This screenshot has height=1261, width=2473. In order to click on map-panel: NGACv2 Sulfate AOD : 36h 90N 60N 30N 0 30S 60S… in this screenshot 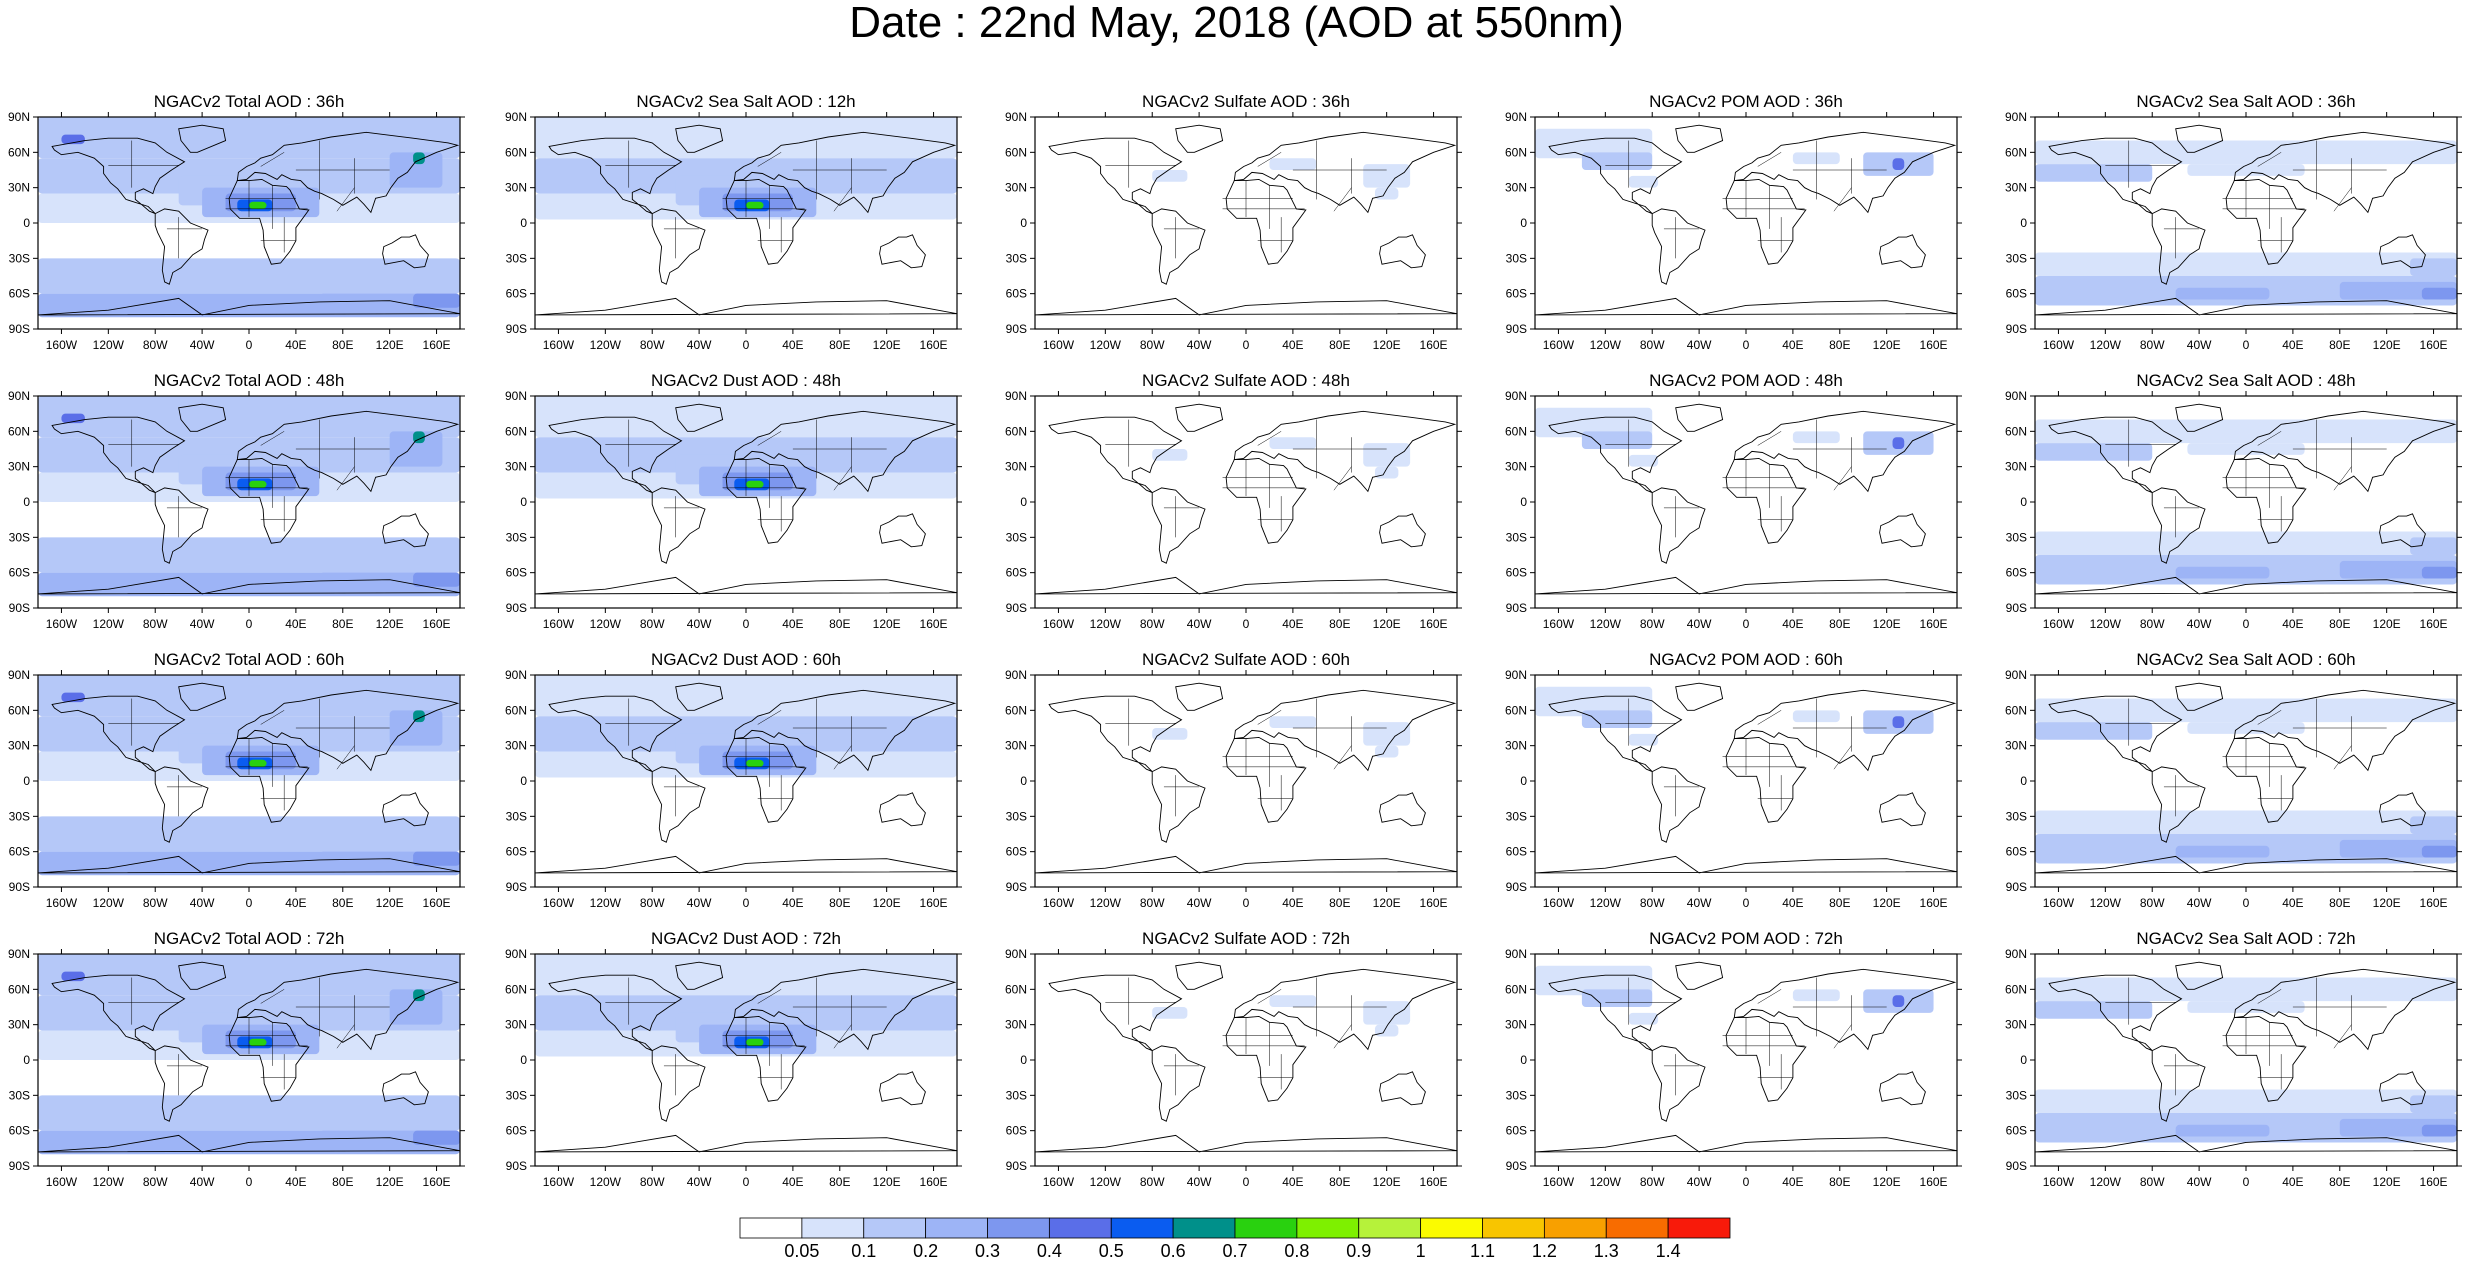, I will do `click(1247, 221)`.